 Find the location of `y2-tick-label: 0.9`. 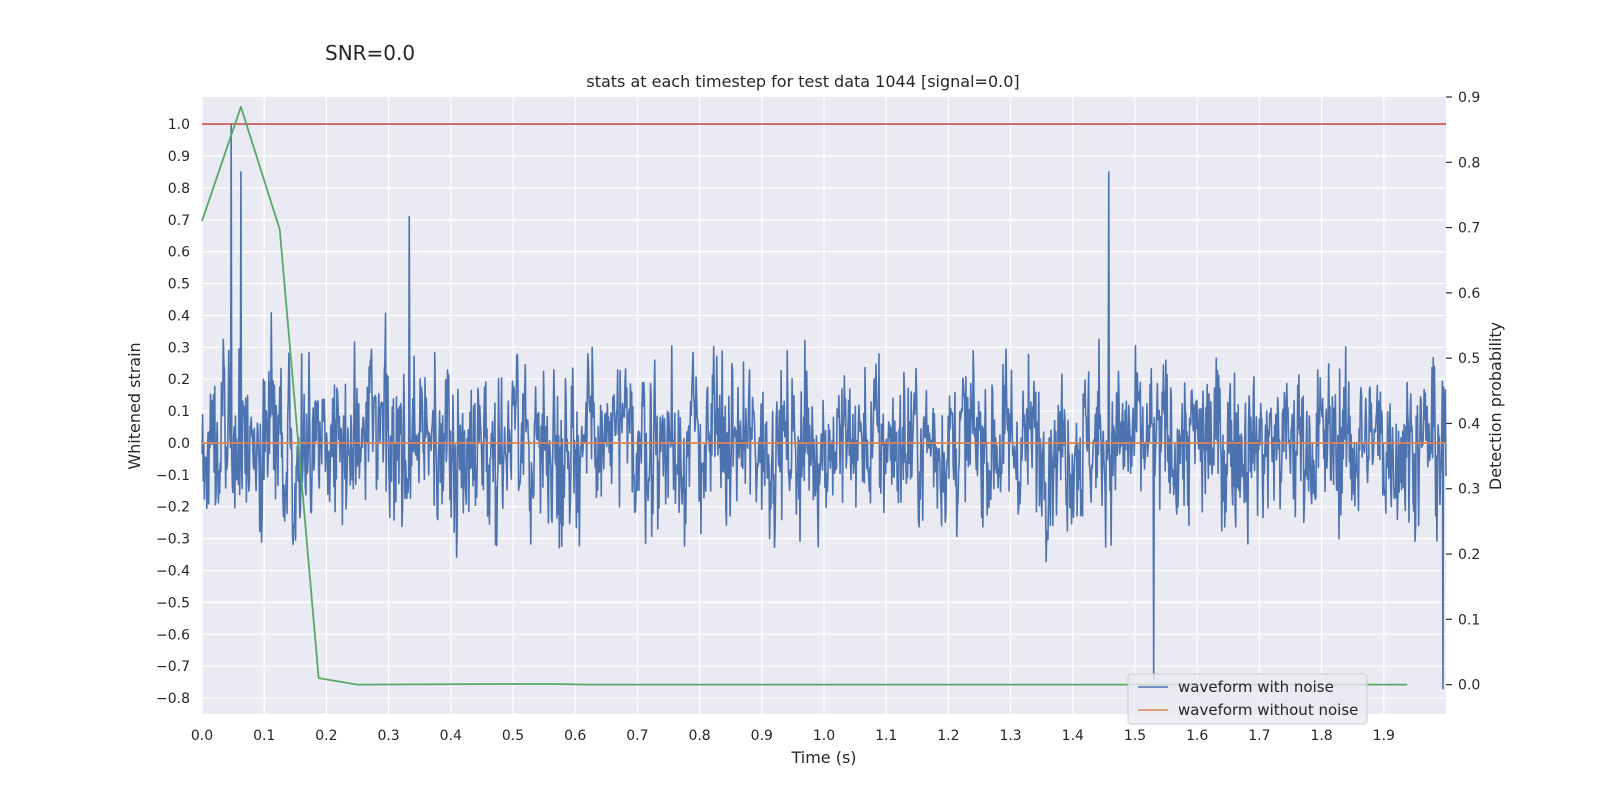

y2-tick-label: 0.9 is located at coordinates (1469, 98).